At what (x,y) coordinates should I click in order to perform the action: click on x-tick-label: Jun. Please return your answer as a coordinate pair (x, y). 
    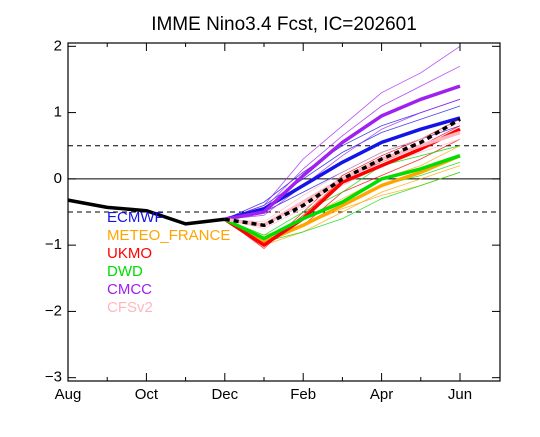
    Looking at the image, I should click on (460, 394).